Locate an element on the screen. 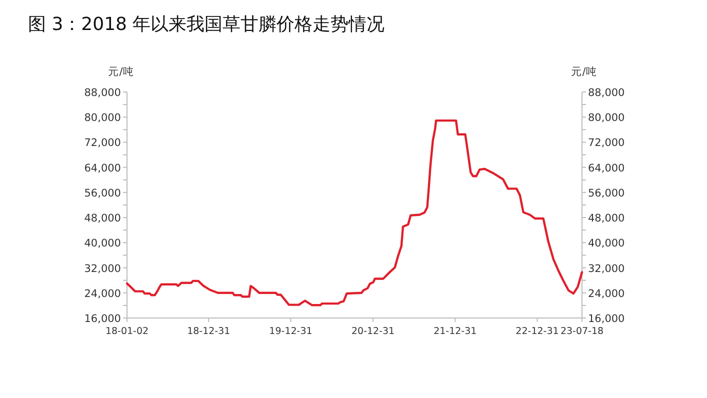 This screenshot has width=707, height=398. y-tick-label: 16,000 is located at coordinates (102, 319).